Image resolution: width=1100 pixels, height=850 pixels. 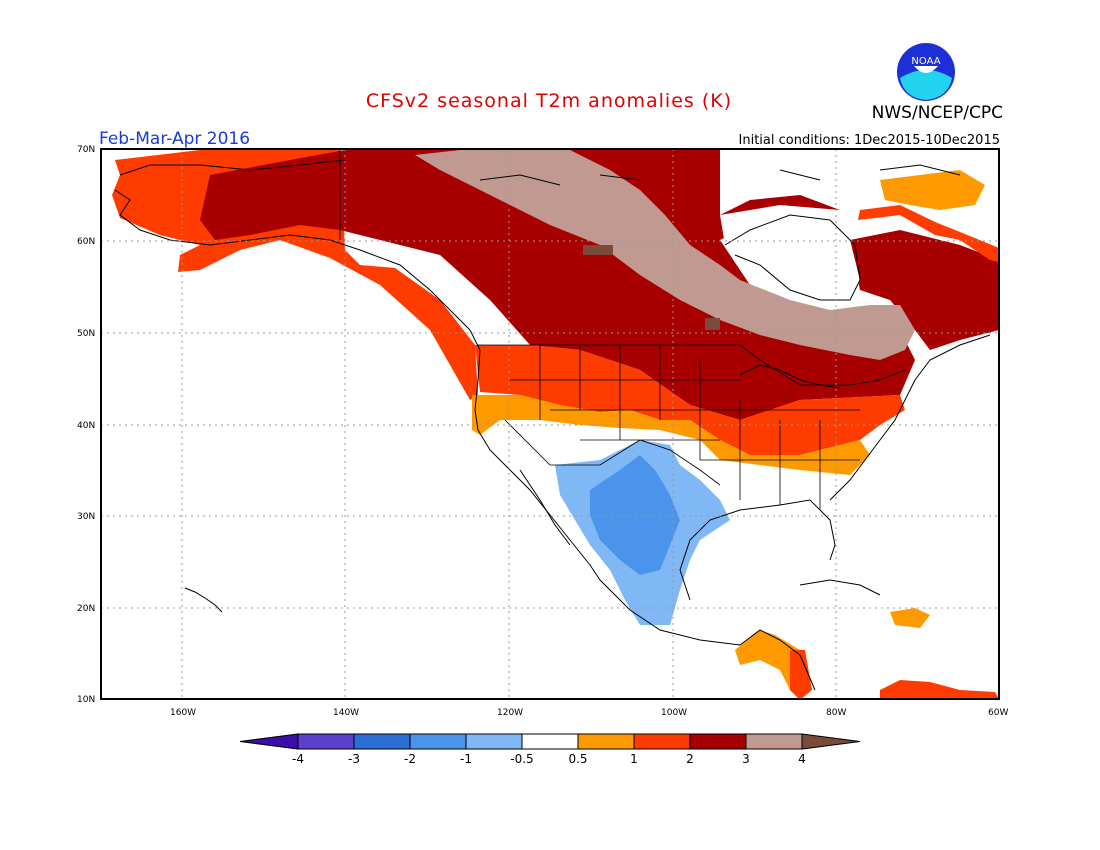 I want to click on anomaly-us-lightorange, so click(x=671, y=435).